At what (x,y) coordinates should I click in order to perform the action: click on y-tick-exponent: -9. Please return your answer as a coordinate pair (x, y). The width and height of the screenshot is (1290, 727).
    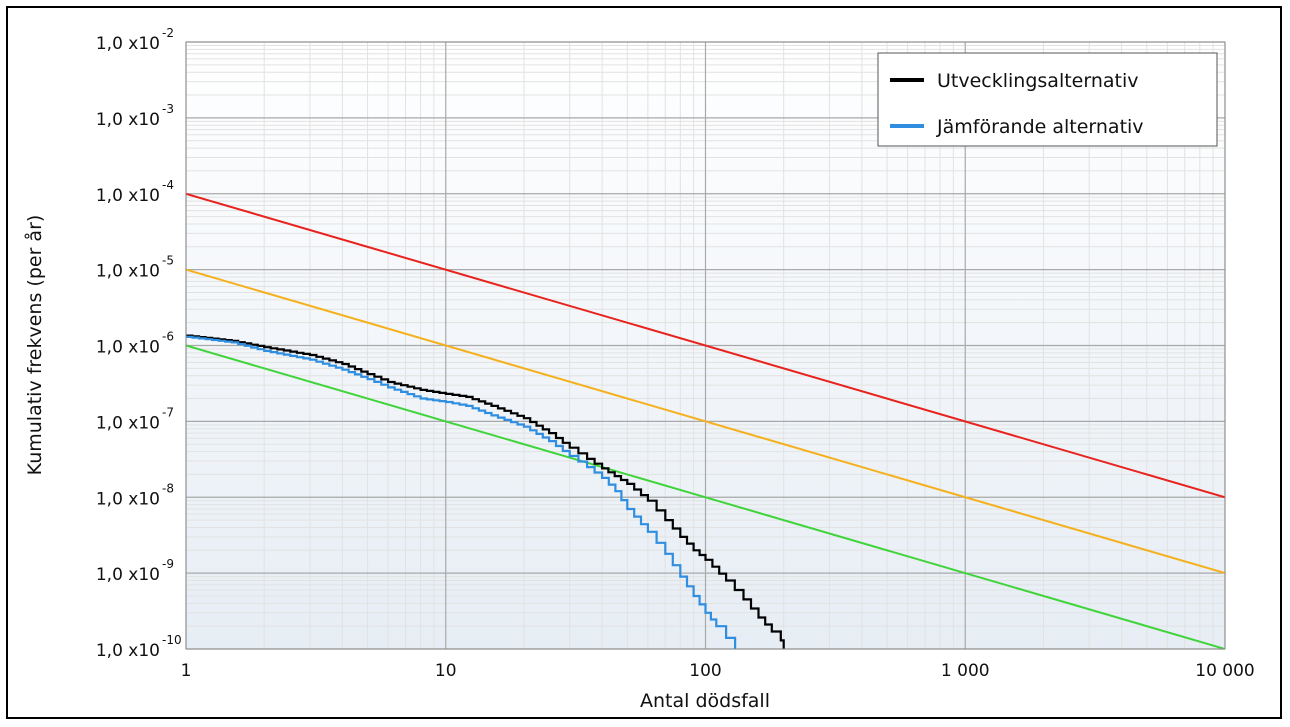
    Looking at the image, I should click on (168, 564).